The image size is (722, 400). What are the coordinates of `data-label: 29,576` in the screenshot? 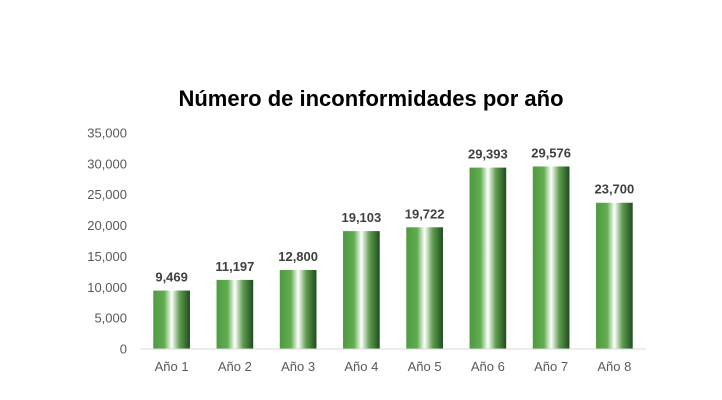 It's located at (551, 152).